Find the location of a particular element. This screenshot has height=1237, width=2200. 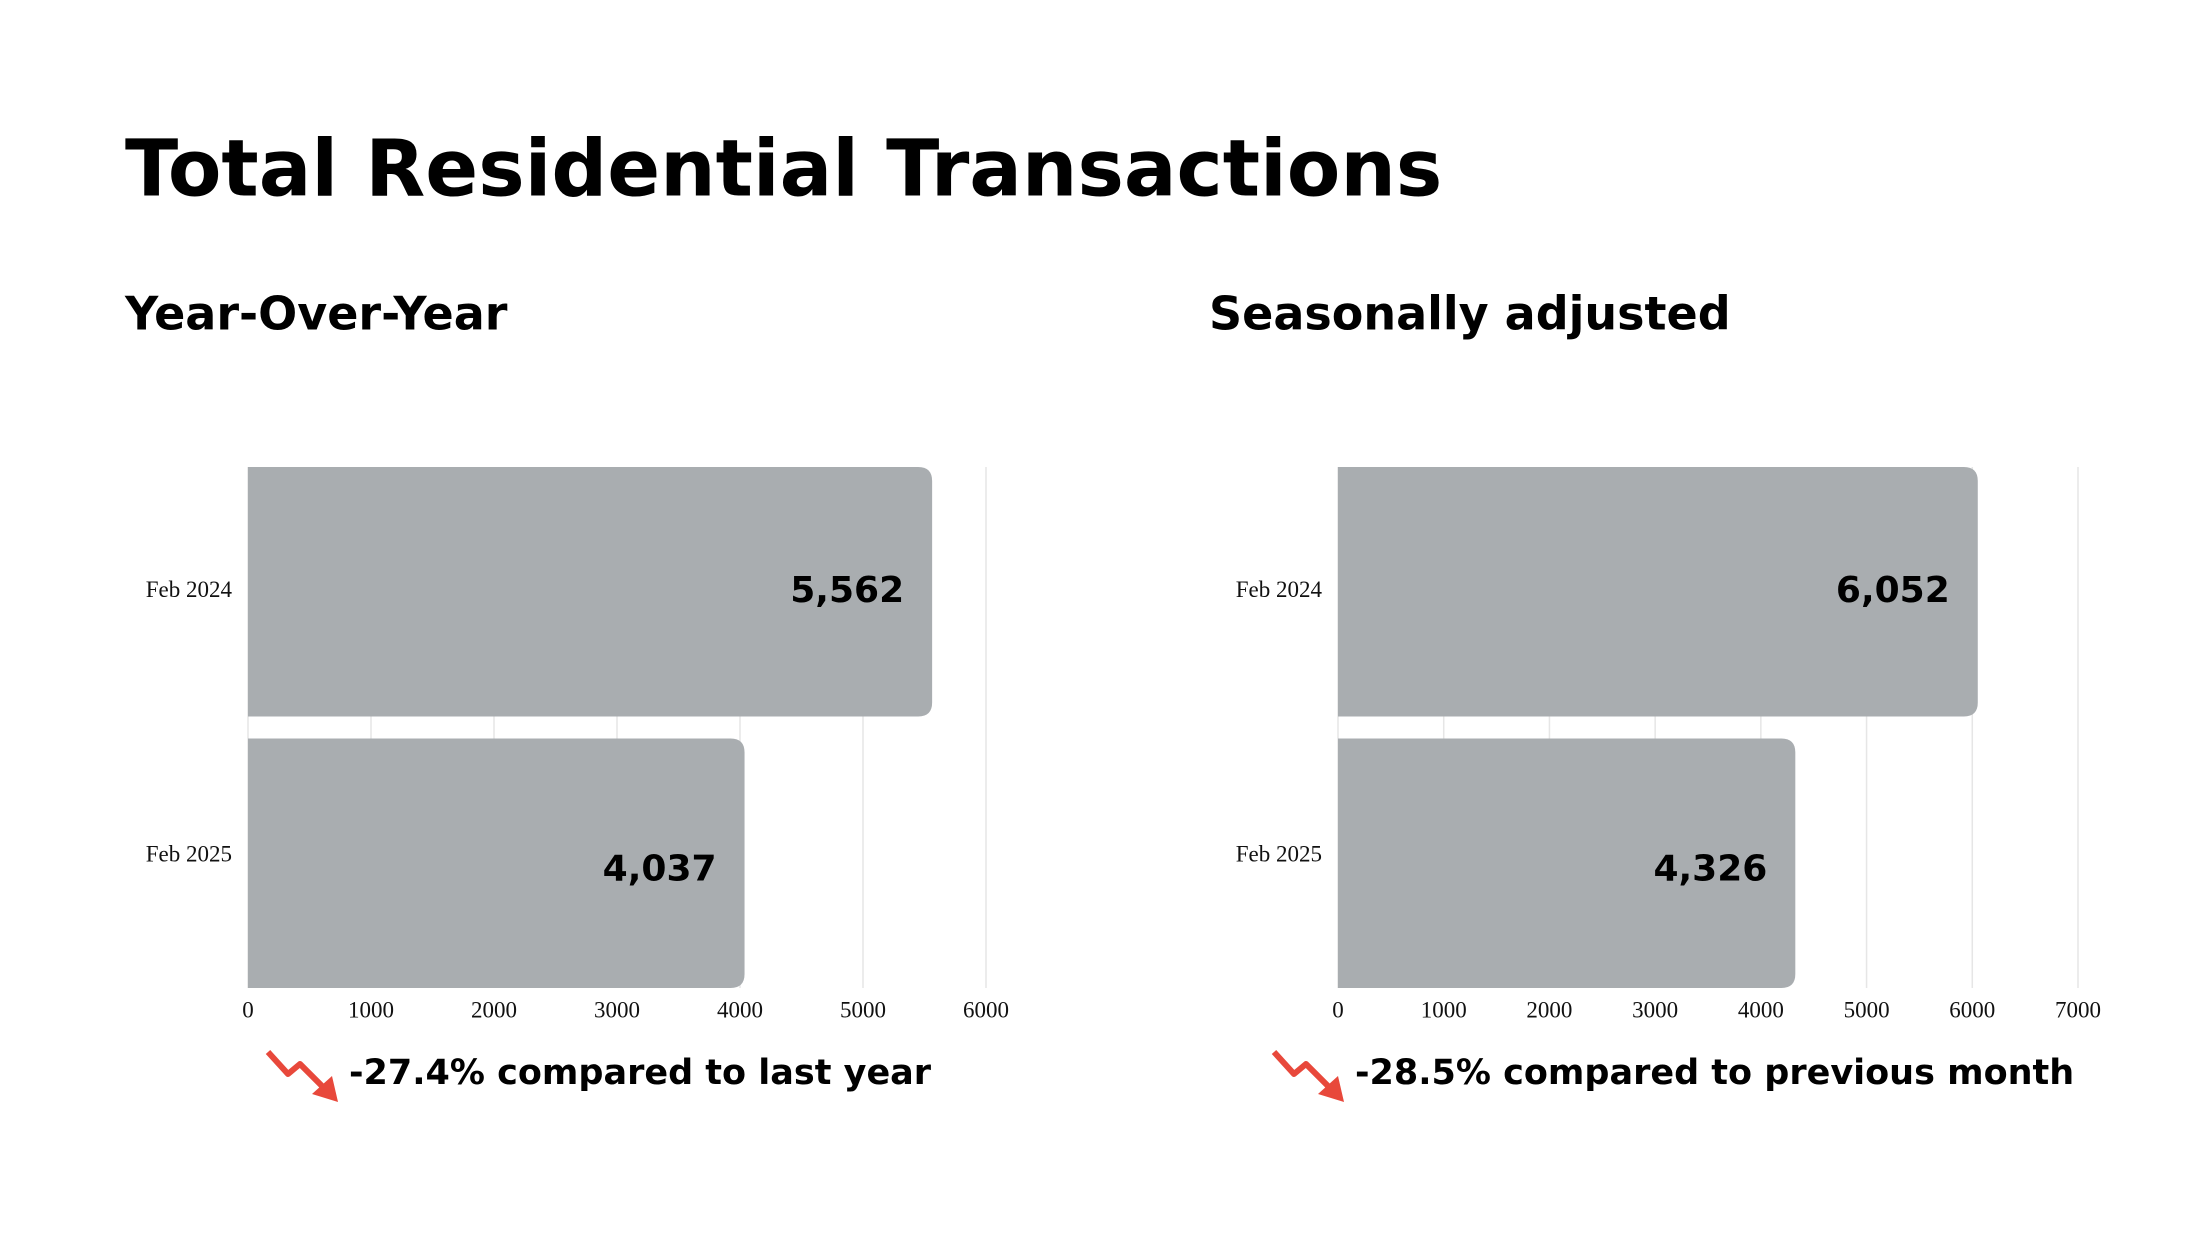

page-title: Total Residential Transactions is located at coordinates (783, 169).